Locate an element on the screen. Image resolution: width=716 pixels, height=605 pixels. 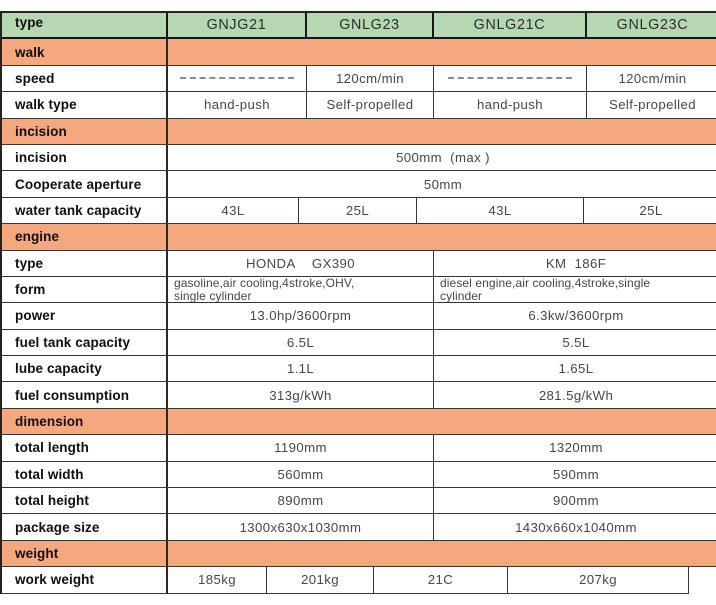
data-row-speed: speed 120cm/min 120cm/min is located at coordinates (359, 79).